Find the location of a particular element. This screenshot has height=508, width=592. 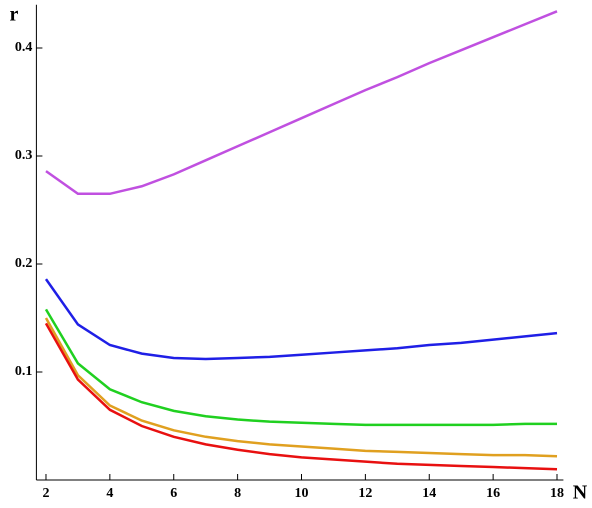

y-tick-label: 0.4 is located at coordinates (24, 47).